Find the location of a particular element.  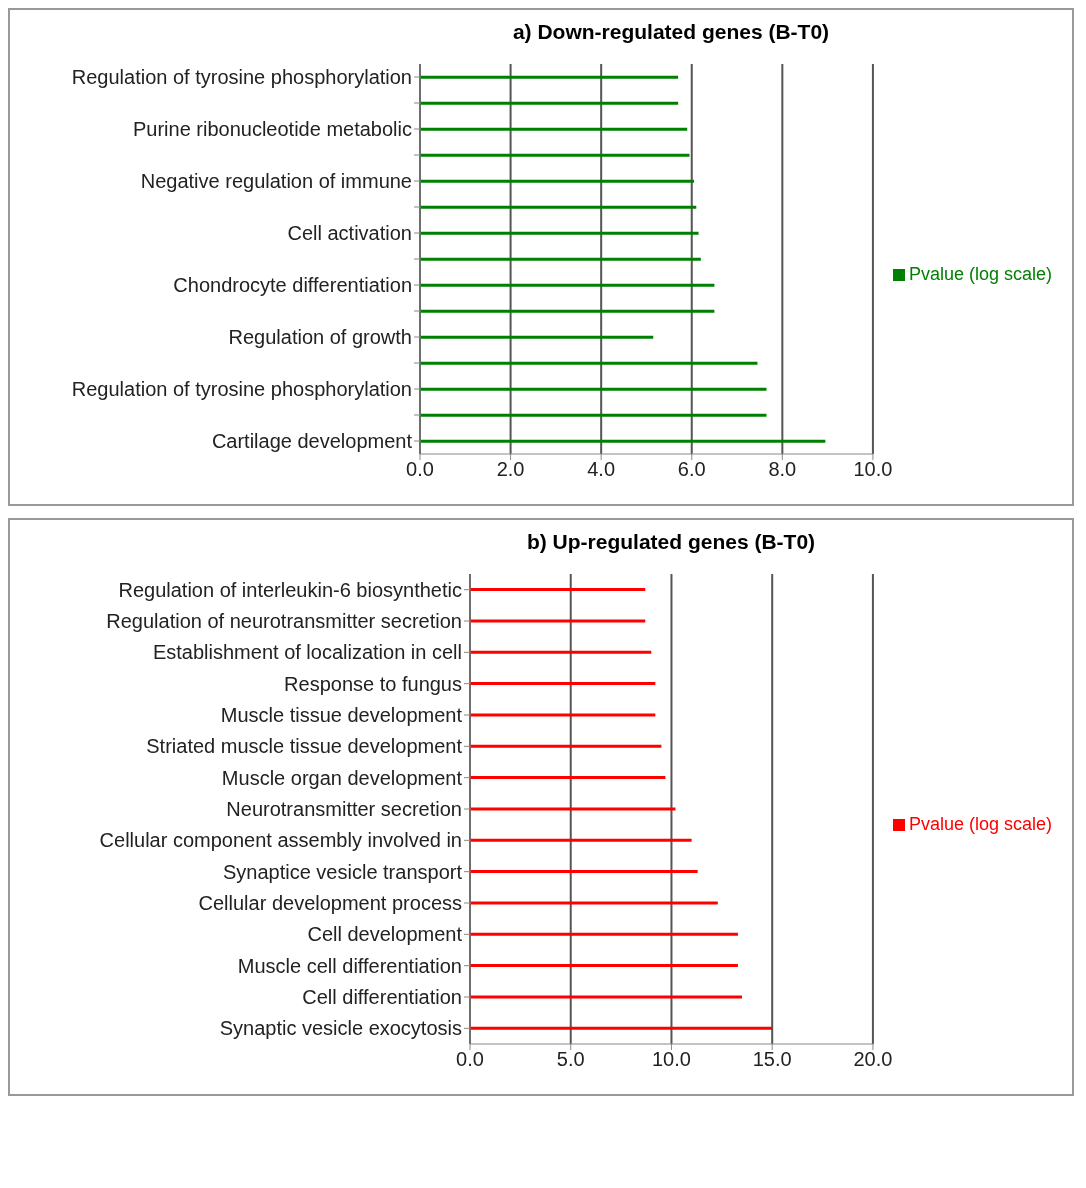

chart-title: b) Up-regulated genes (B-T0) is located at coordinates (671, 541).